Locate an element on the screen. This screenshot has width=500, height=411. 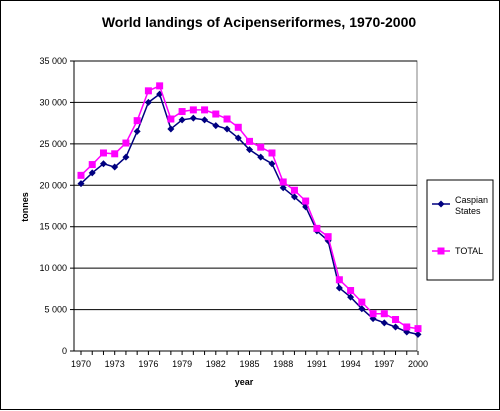
y-tick-label: 30 000 is located at coordinates (53, 102).